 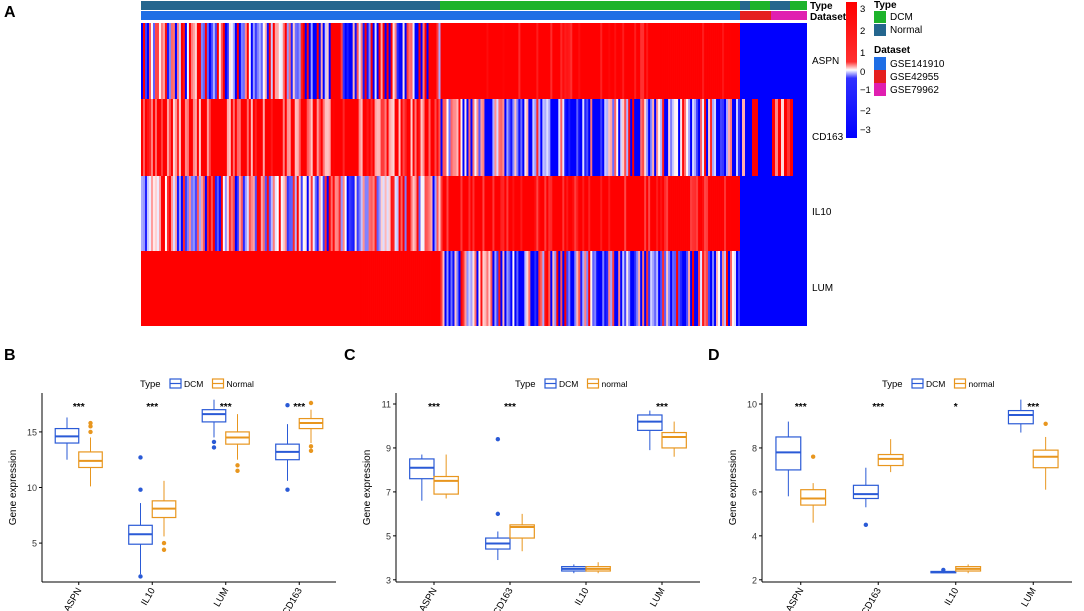 What do you see at coordinates (150, 384) in the screenshot?
I see `legend-title: Type` at bounding box center [150, 384].